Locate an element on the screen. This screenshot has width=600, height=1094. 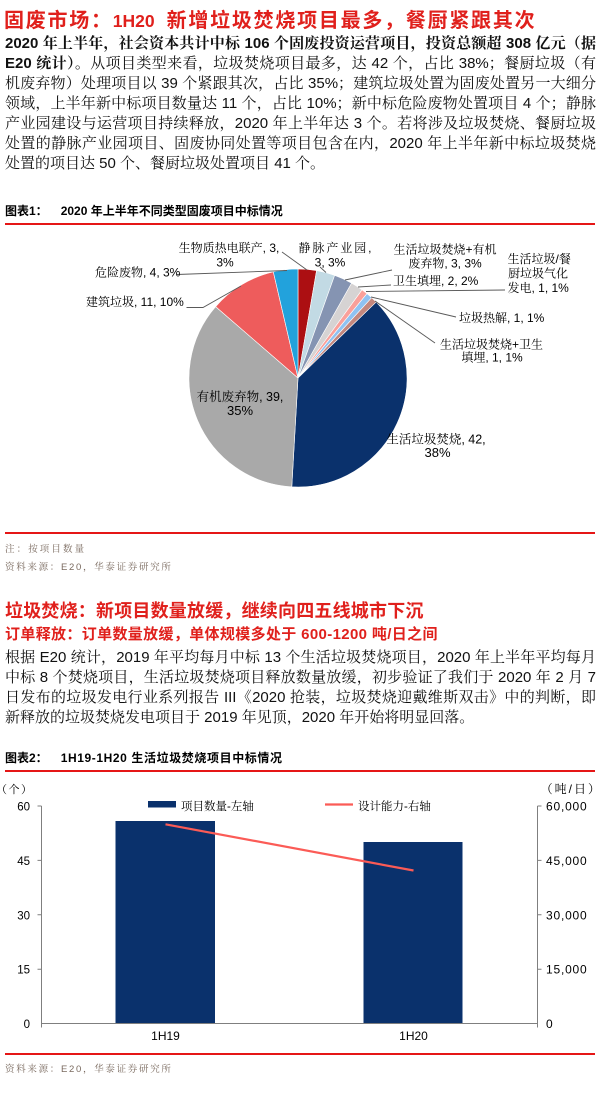
svg-text: 3% is located at coordinates (225, 263).